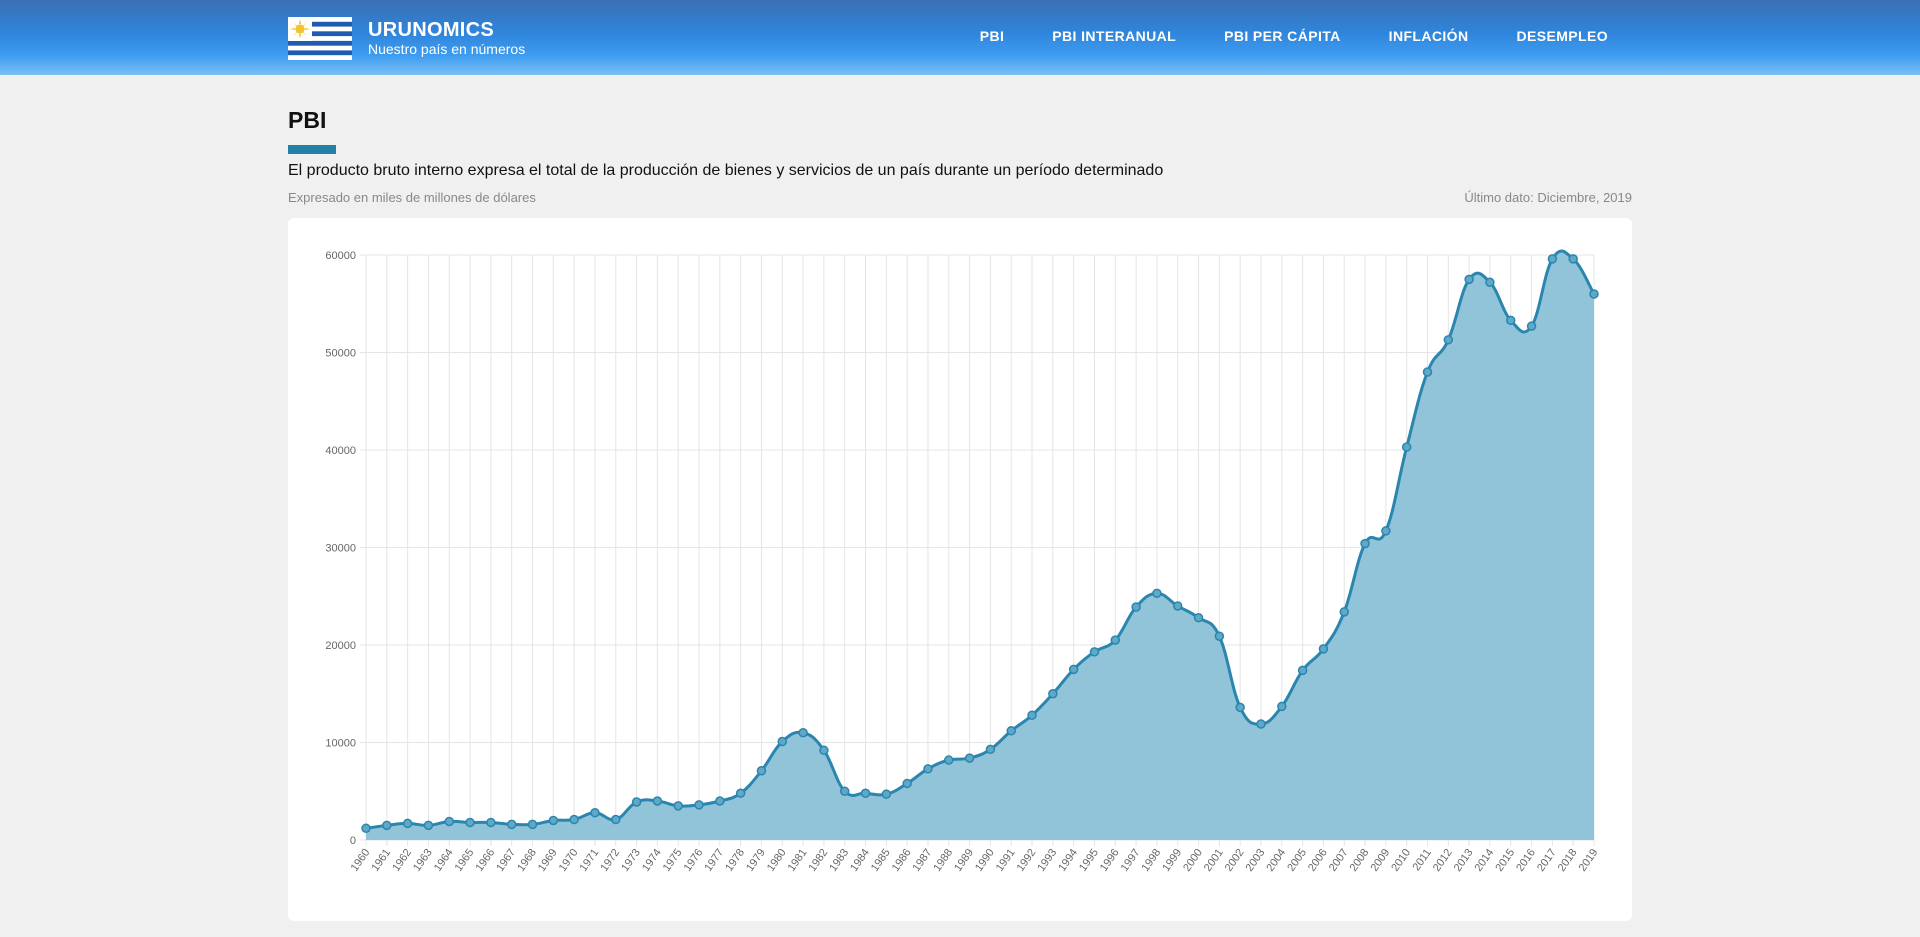 The width and height of the screenshot is (1920, 937). I want to click on data-point-2001, so click(1219, 636).